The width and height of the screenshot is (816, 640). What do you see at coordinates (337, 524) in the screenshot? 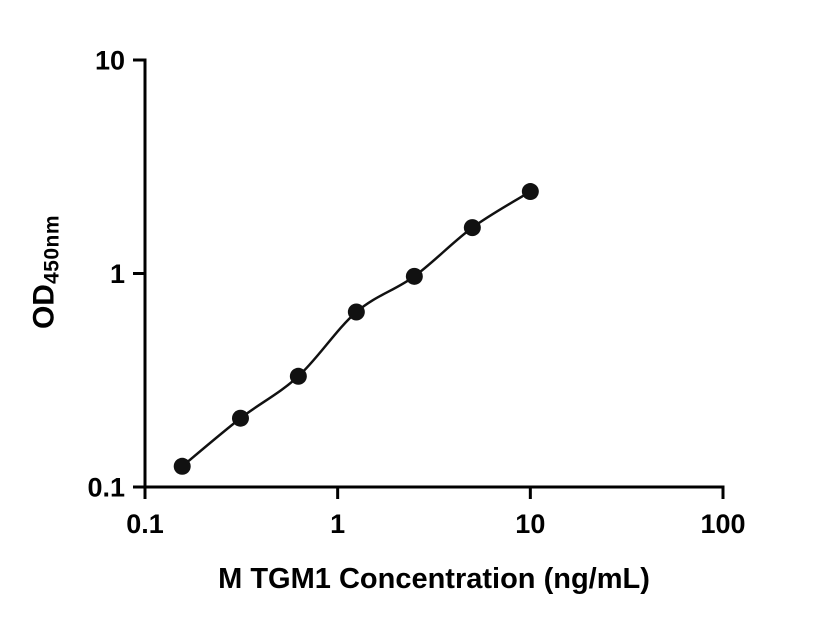
I see `x-tick-label: 1` at bounding box center [337, 524].